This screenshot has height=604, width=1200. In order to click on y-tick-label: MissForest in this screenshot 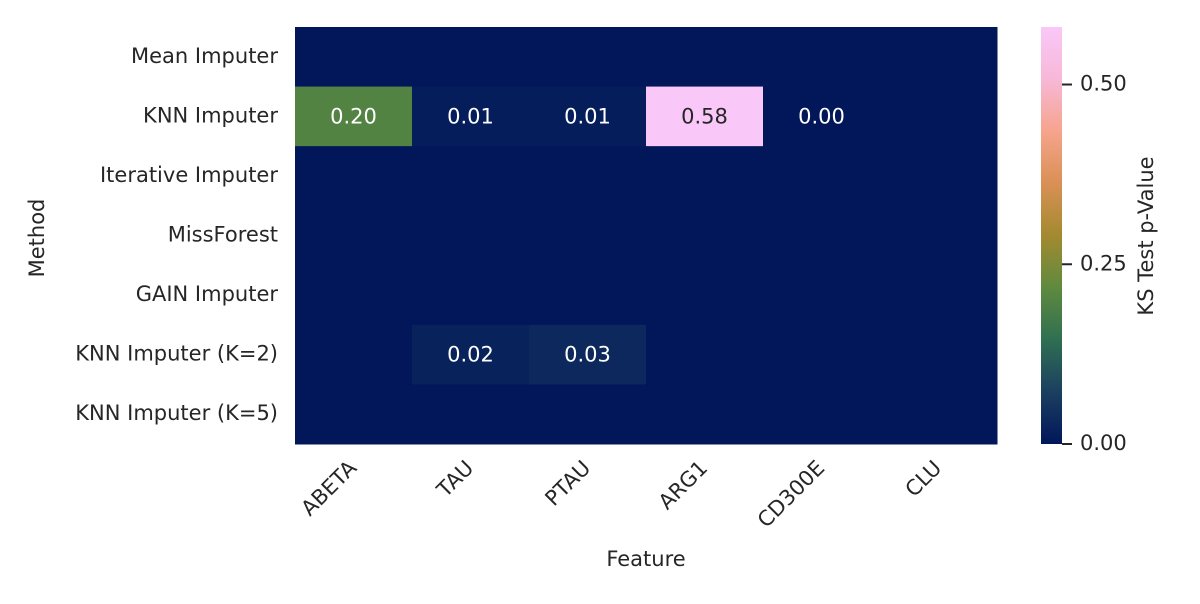, I will do `click(223, 235)`.